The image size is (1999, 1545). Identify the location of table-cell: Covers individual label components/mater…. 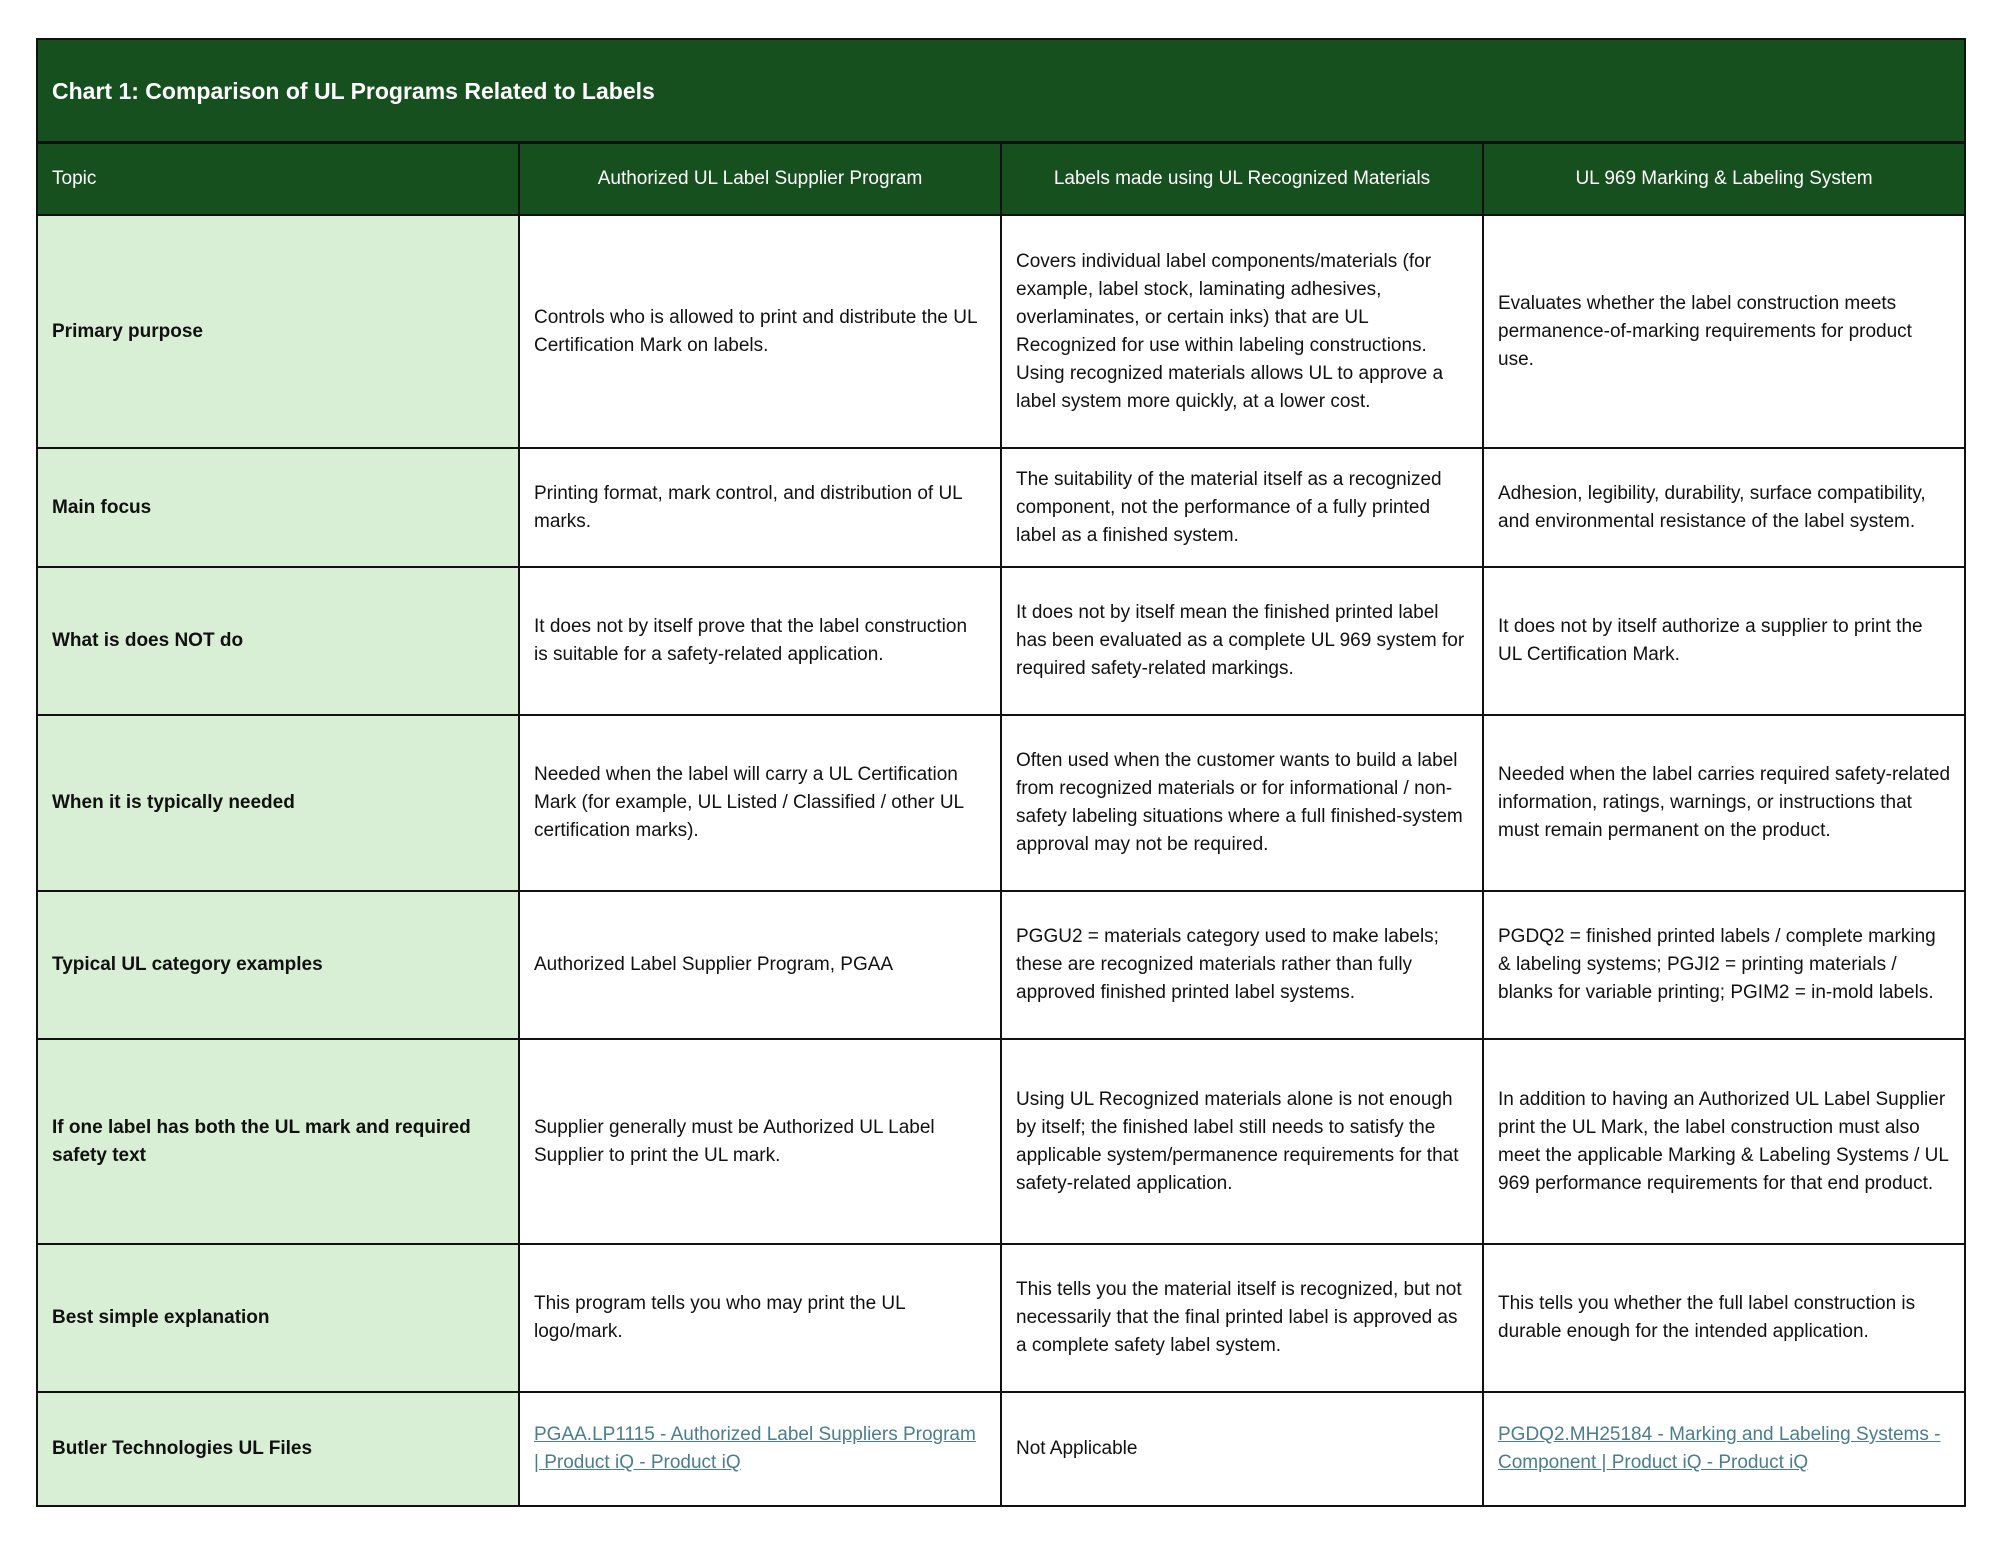
(1242, 331).